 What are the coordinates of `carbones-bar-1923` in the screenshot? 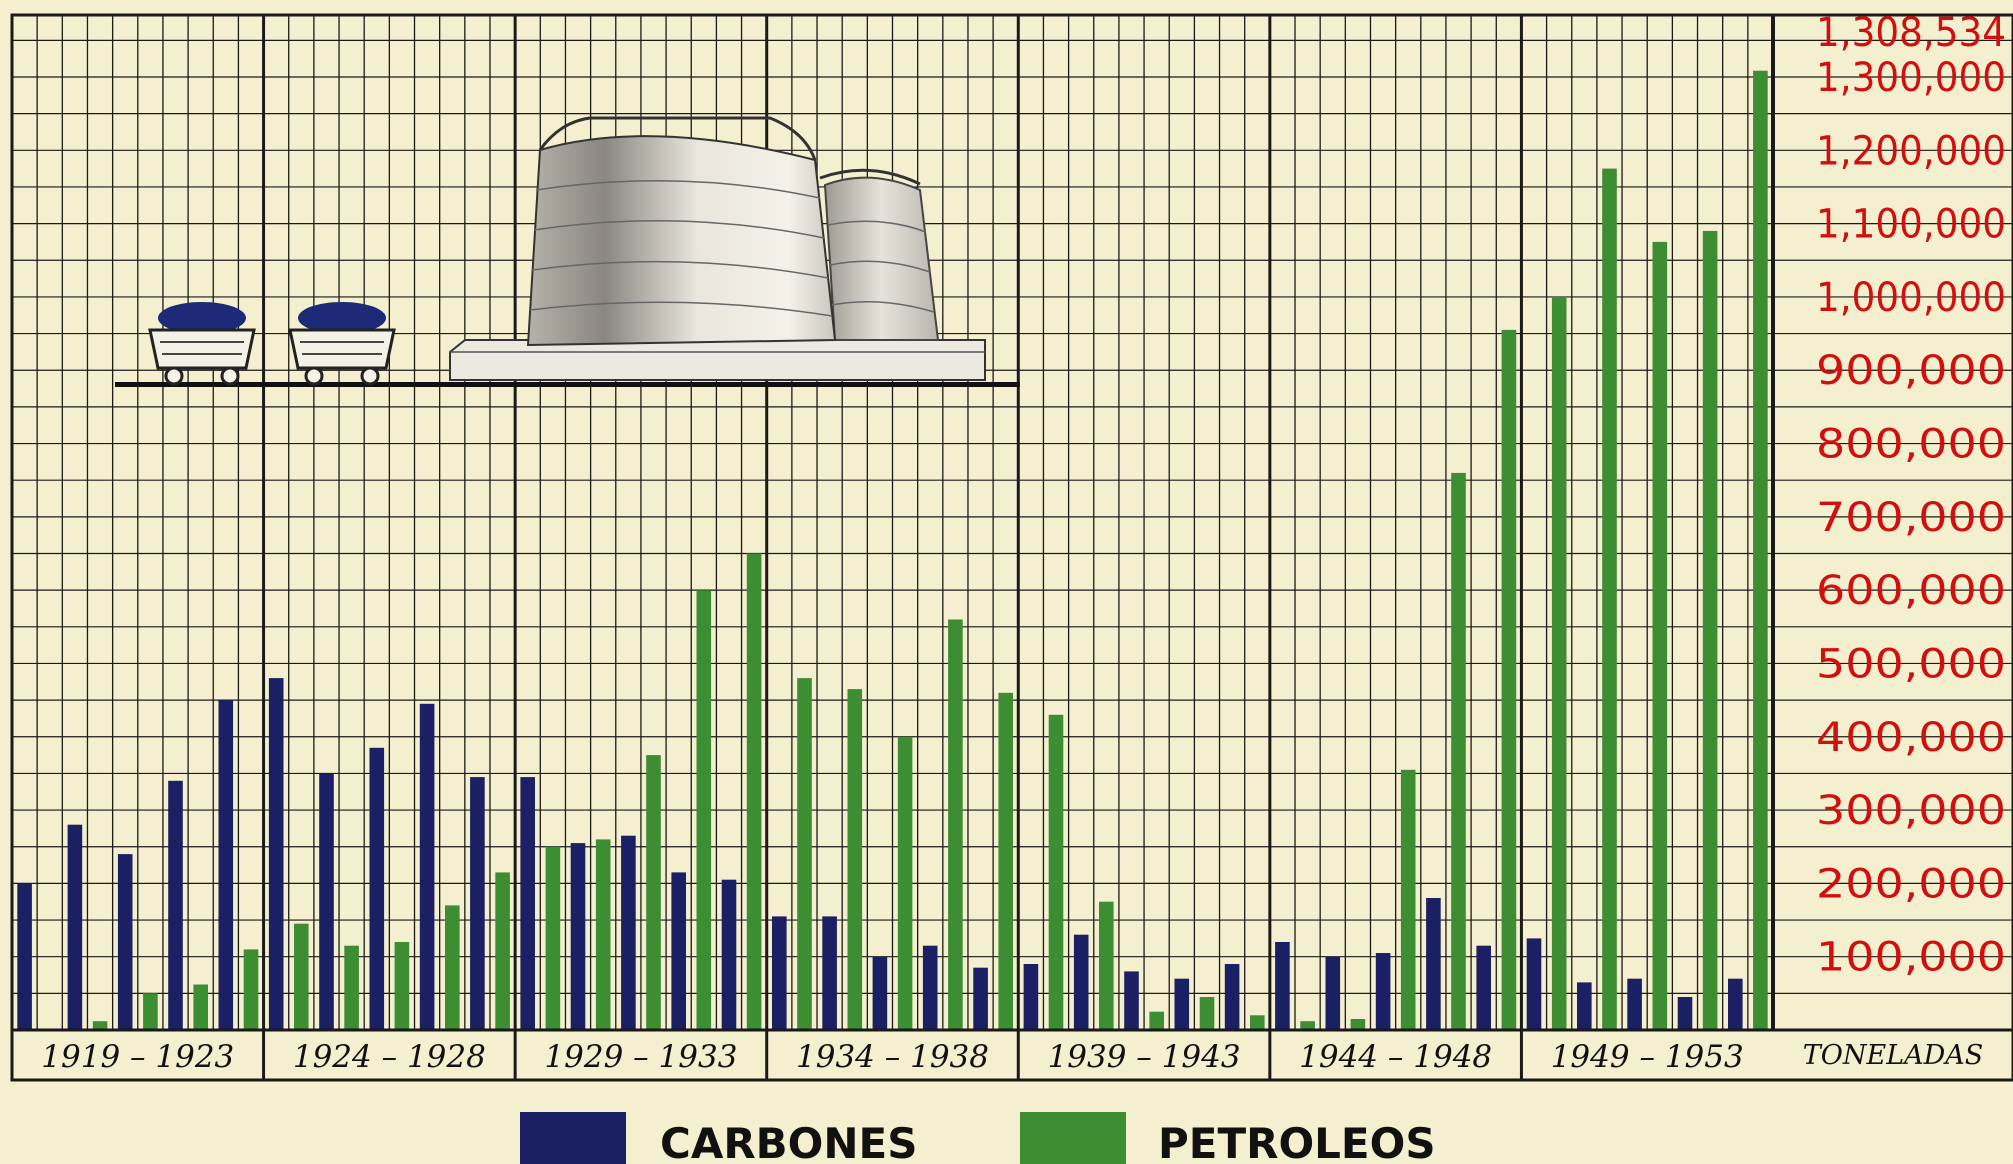 It's located at (226, 865).